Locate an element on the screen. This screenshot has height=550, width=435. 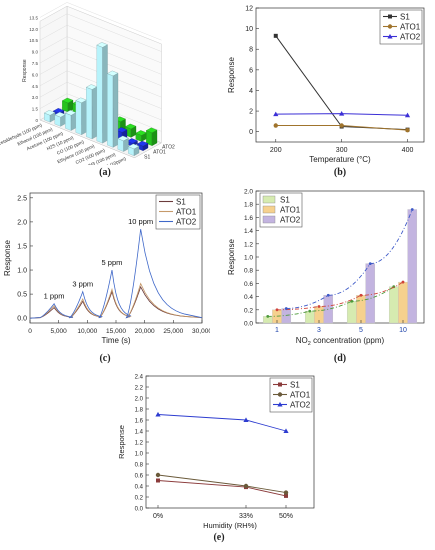
x-tick-label: 10 is located at coordinates (403, 330).